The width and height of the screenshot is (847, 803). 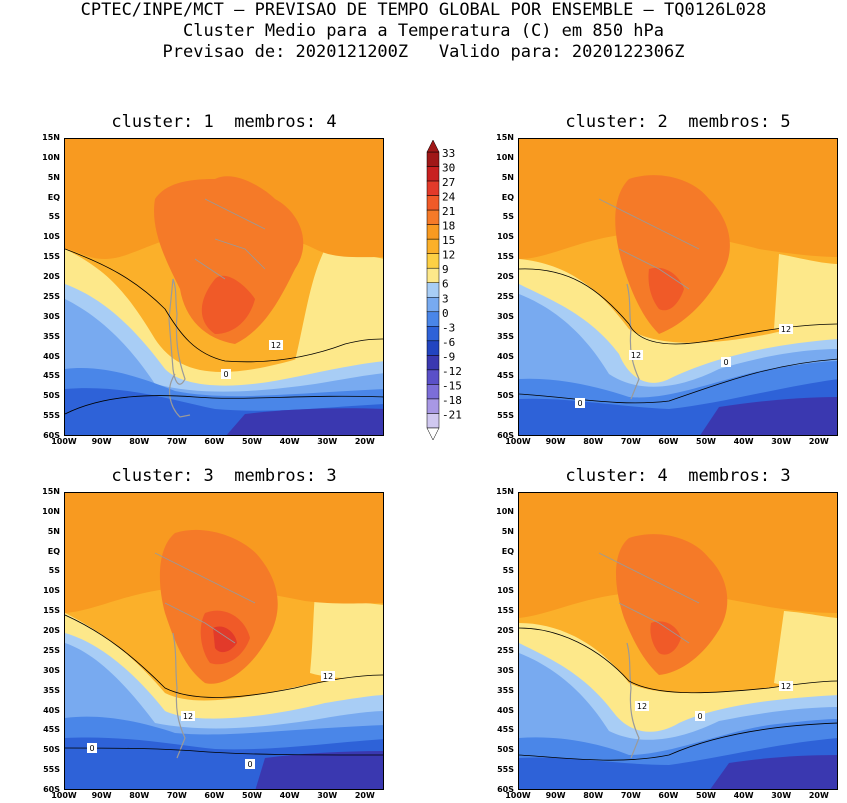 I want to click on panel-title: cluster: 2 membros: 5, so click(x=678, y=122).